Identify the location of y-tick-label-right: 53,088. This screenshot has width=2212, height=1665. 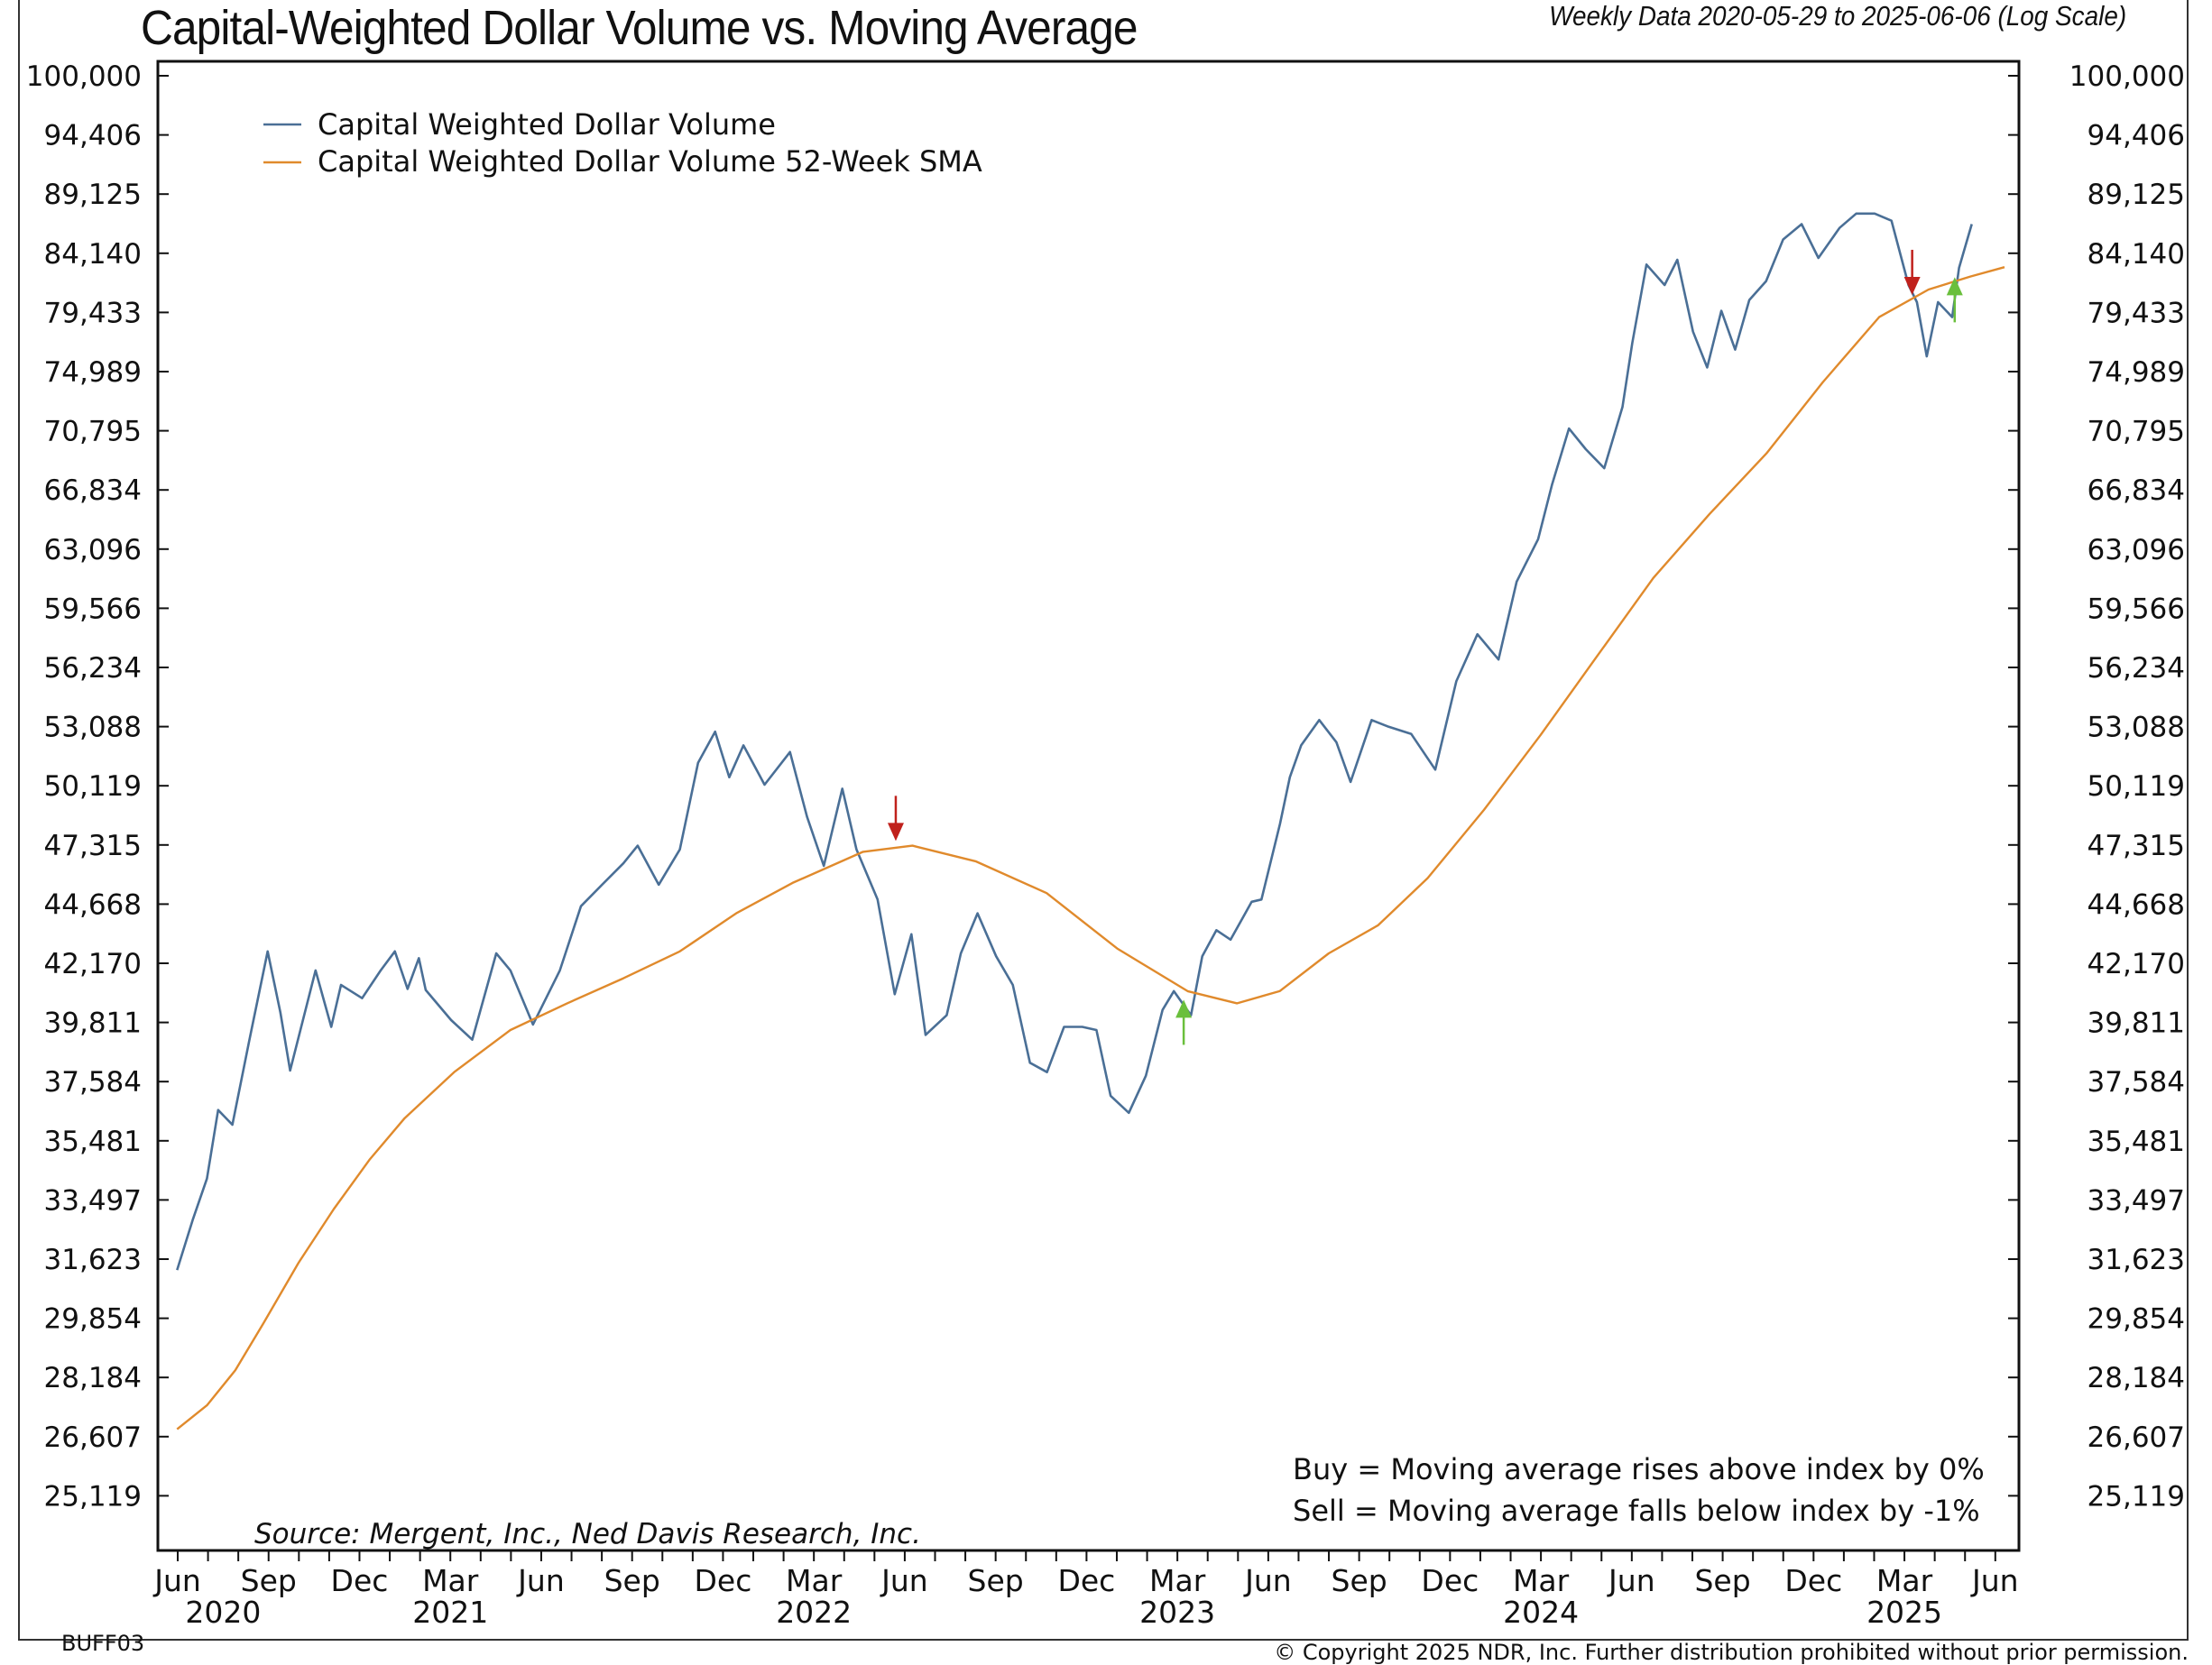
(2136, 728).